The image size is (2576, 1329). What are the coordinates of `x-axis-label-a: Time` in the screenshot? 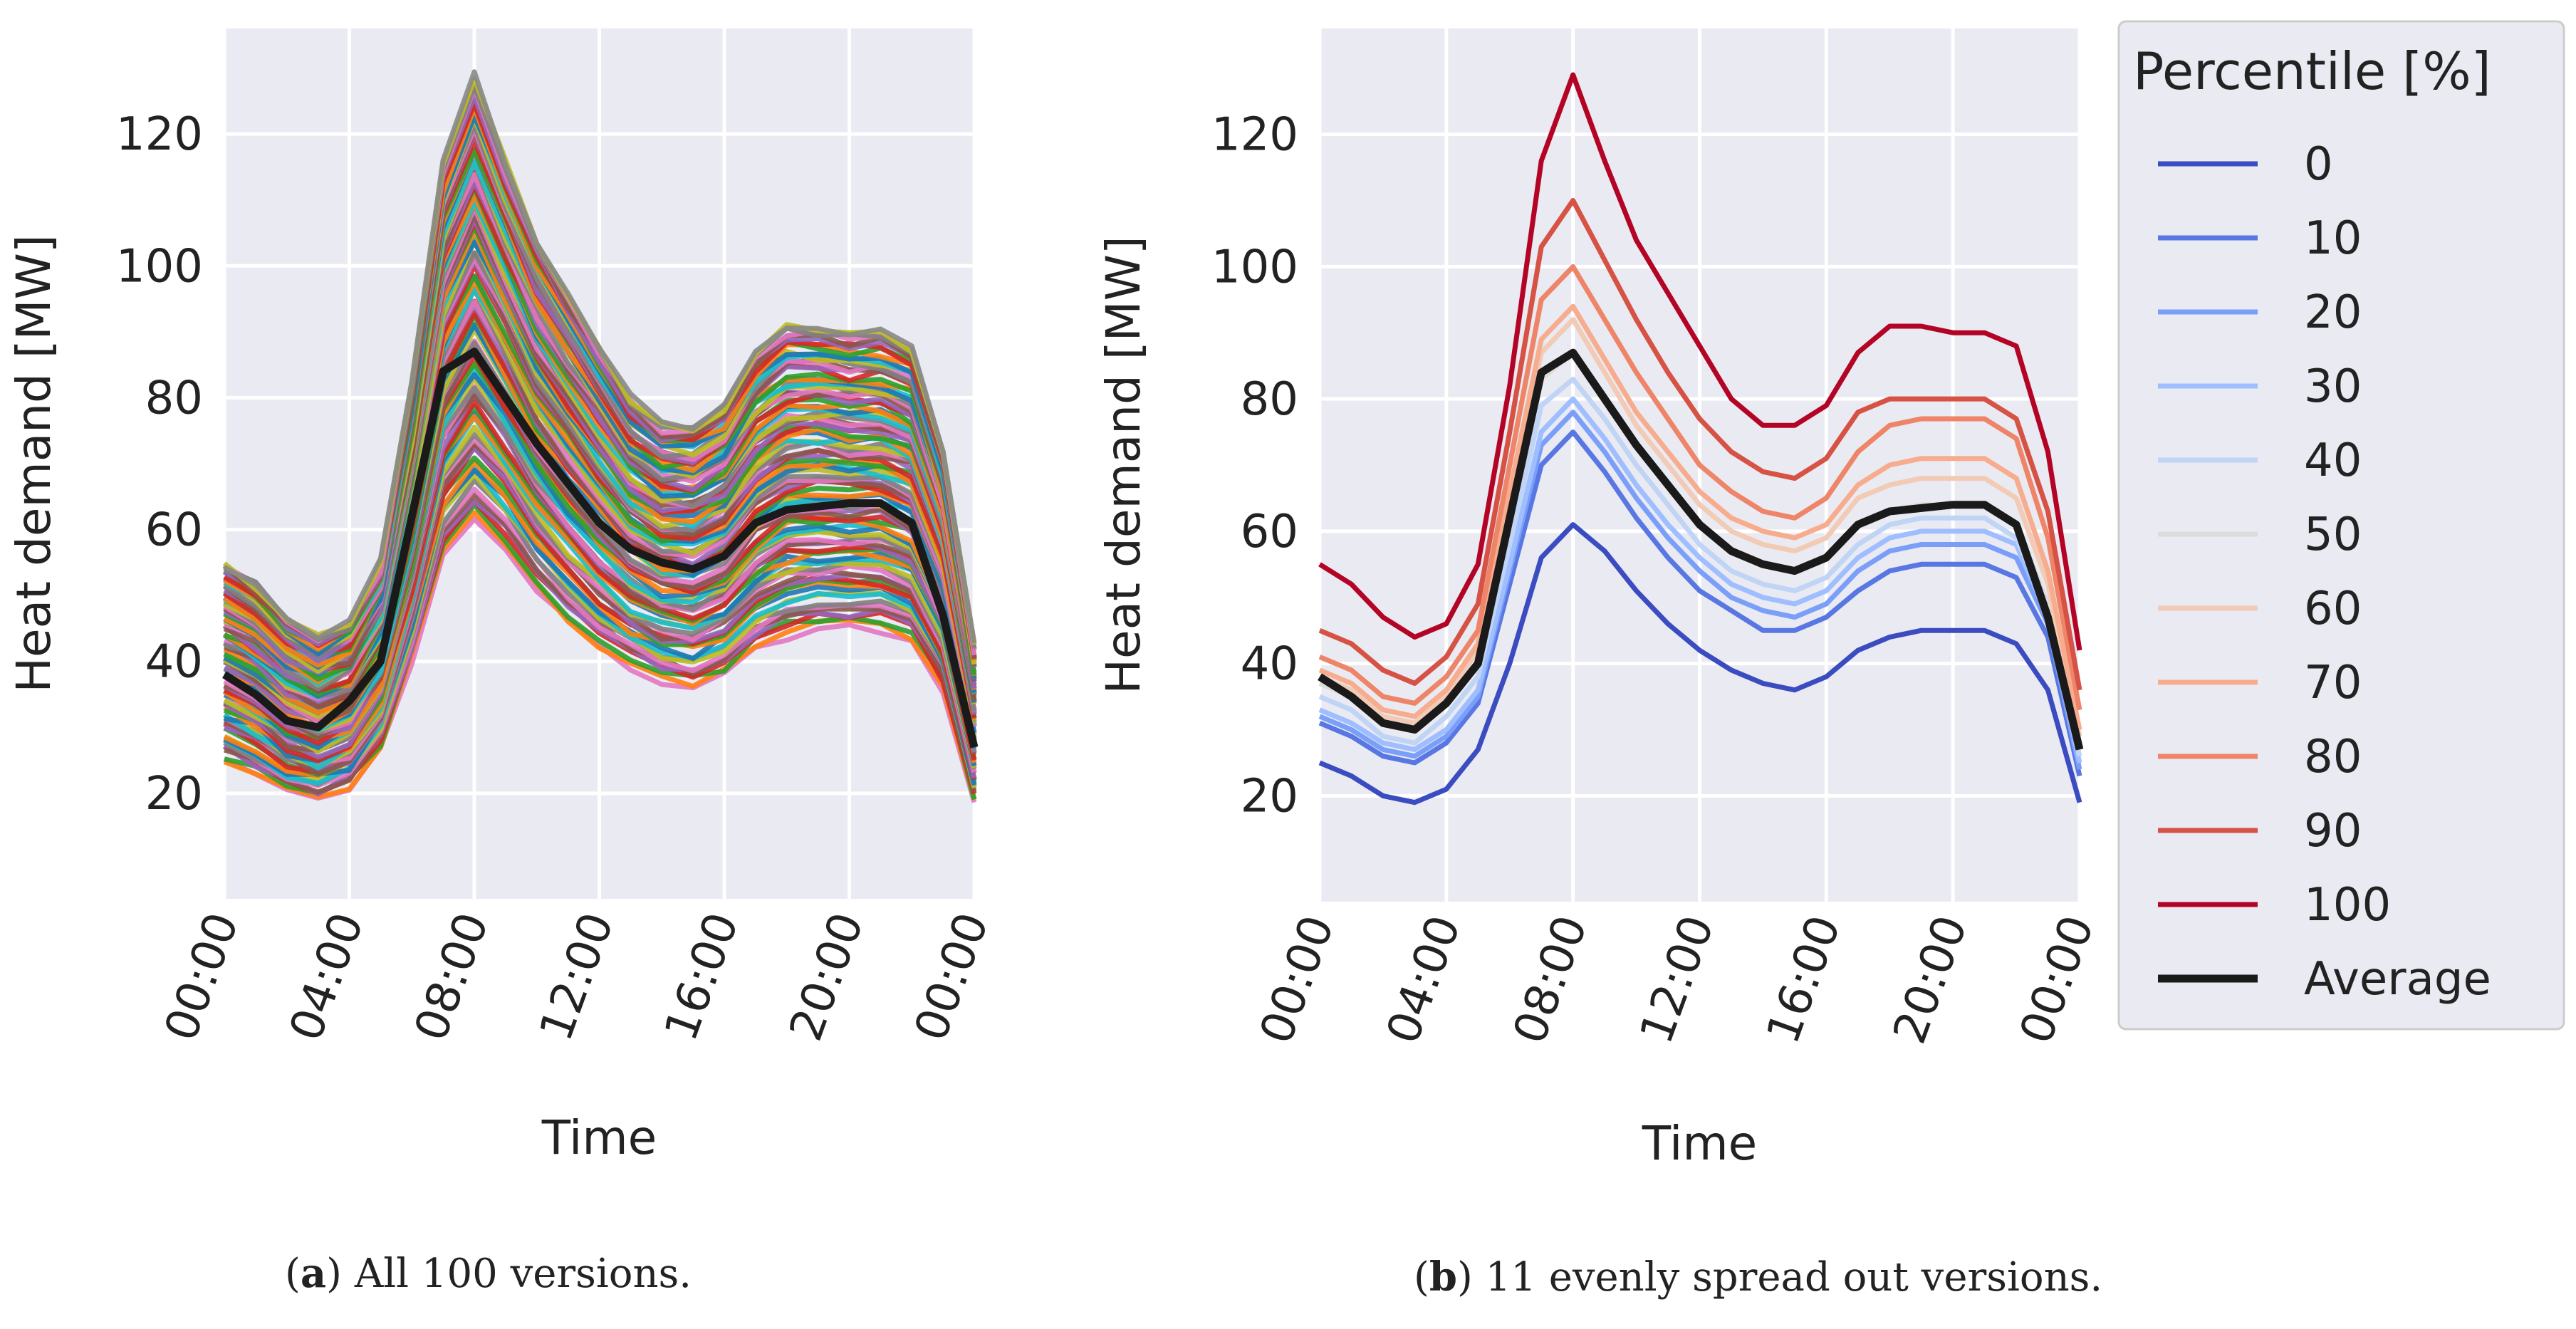 It's located at (599, 1137).